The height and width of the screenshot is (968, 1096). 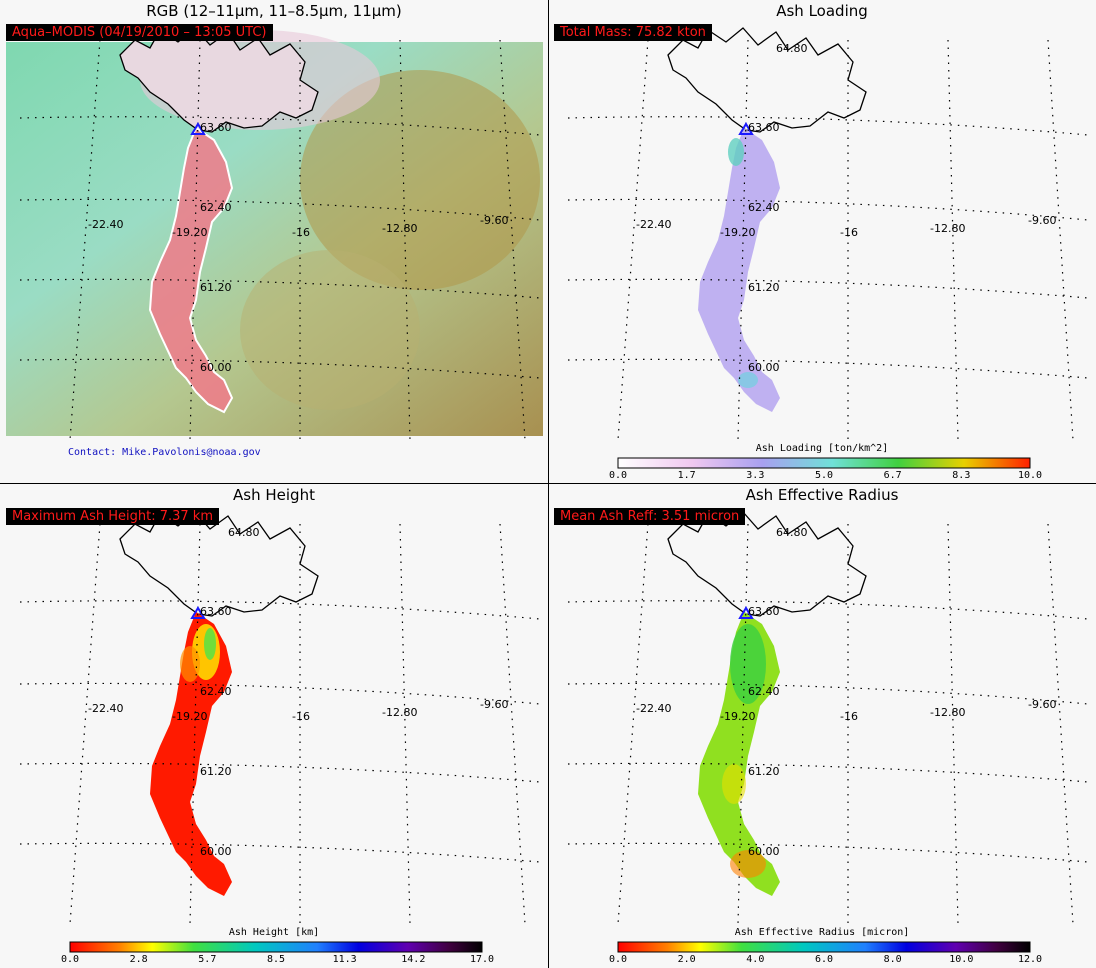 What do you see at coordinates (274, 932) in the screenshot?
I see `ash-height-colorbar-title: Ash Height [km]` at bounding box center [274, 932].